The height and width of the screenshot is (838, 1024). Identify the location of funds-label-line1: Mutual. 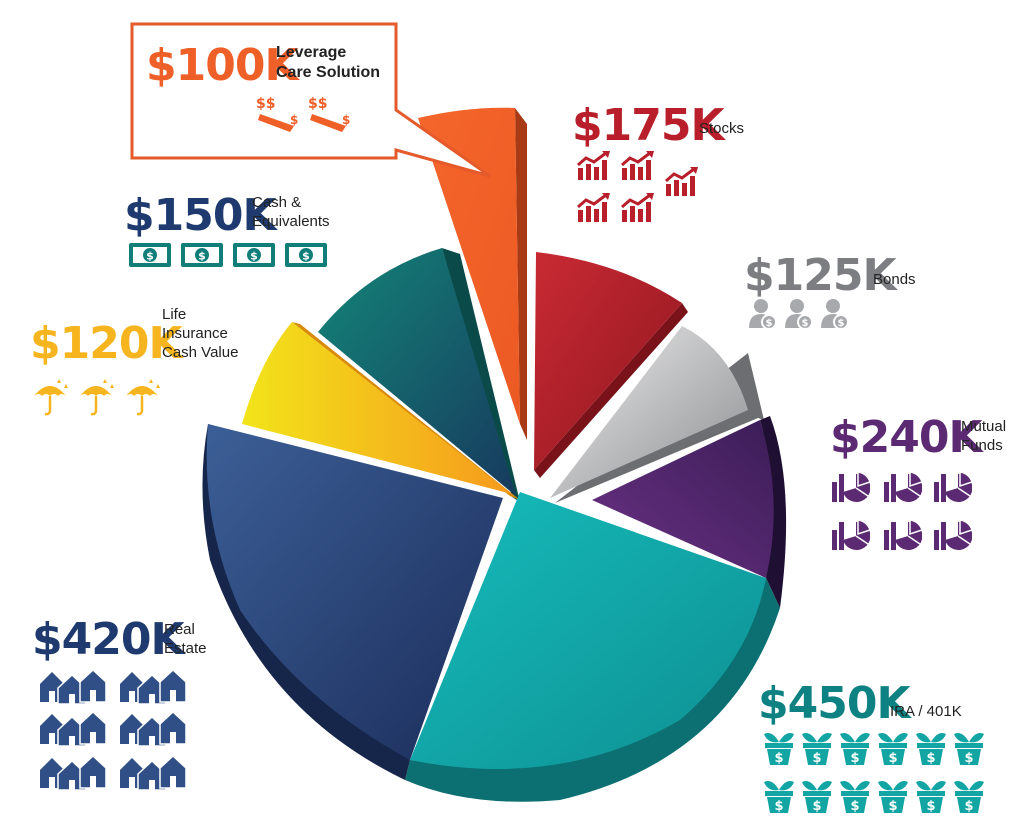
(984, 426).